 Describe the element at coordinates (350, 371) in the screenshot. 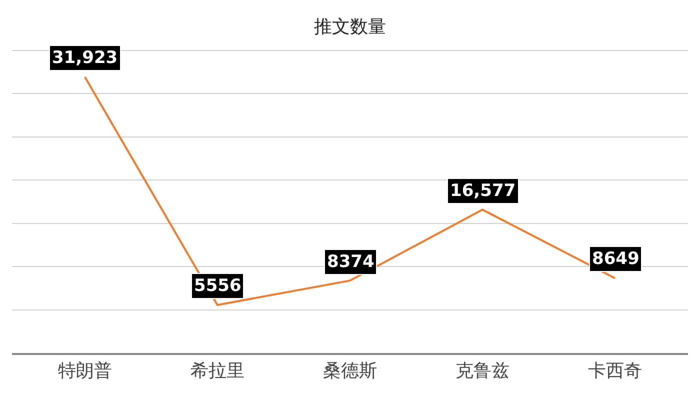

I see `x-tick-label: 桑德斯` at that location.